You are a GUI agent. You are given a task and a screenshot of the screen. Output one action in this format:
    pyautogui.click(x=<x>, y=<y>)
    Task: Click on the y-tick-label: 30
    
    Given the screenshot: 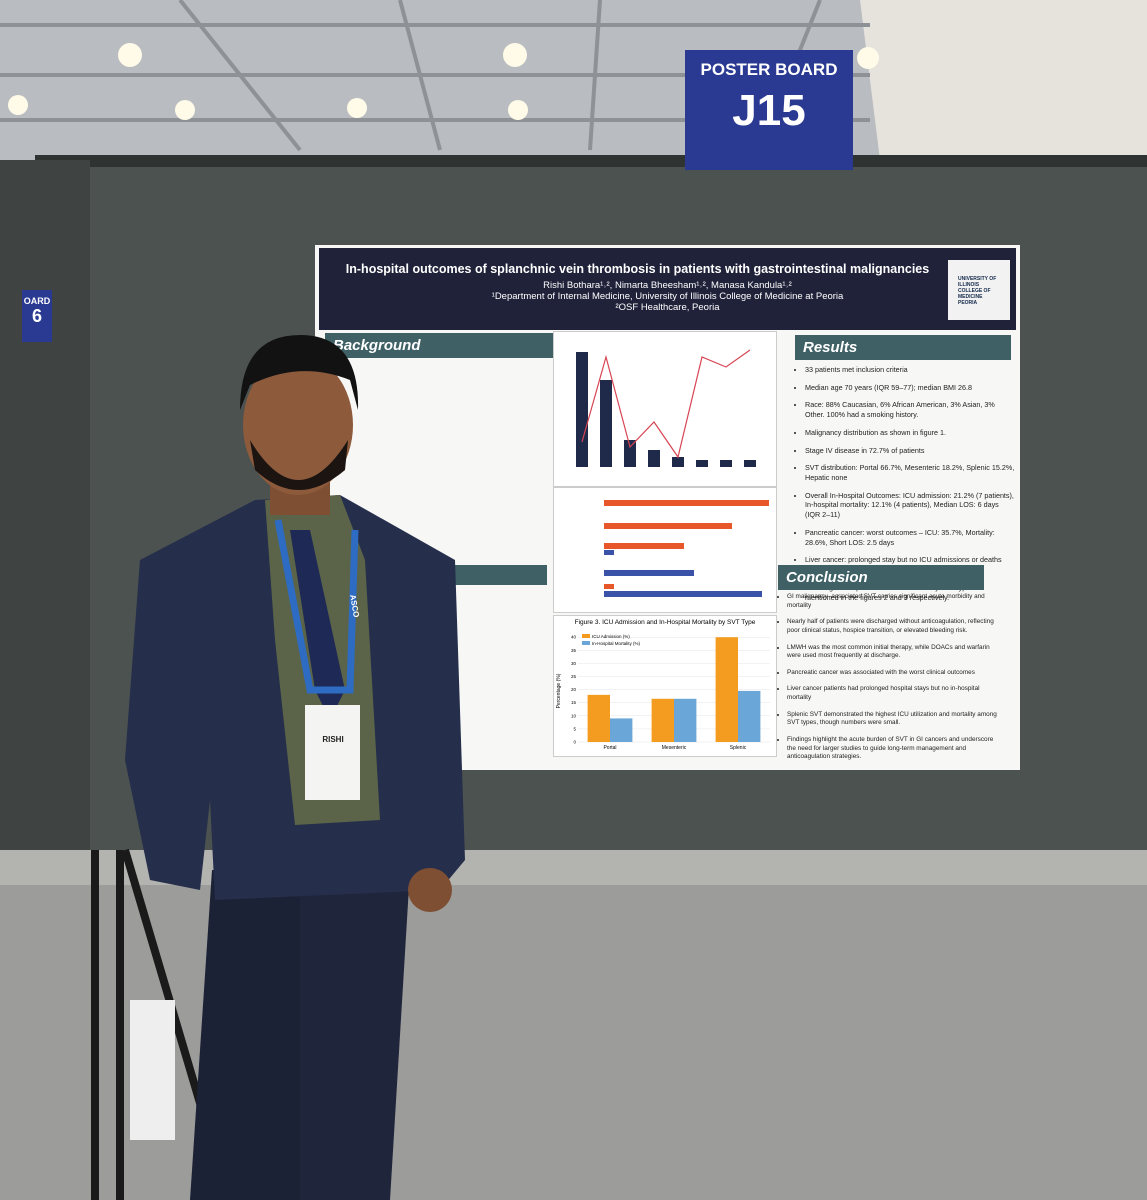 What is the action you would take?
    pyautogui.click(x=574, y=663)
    